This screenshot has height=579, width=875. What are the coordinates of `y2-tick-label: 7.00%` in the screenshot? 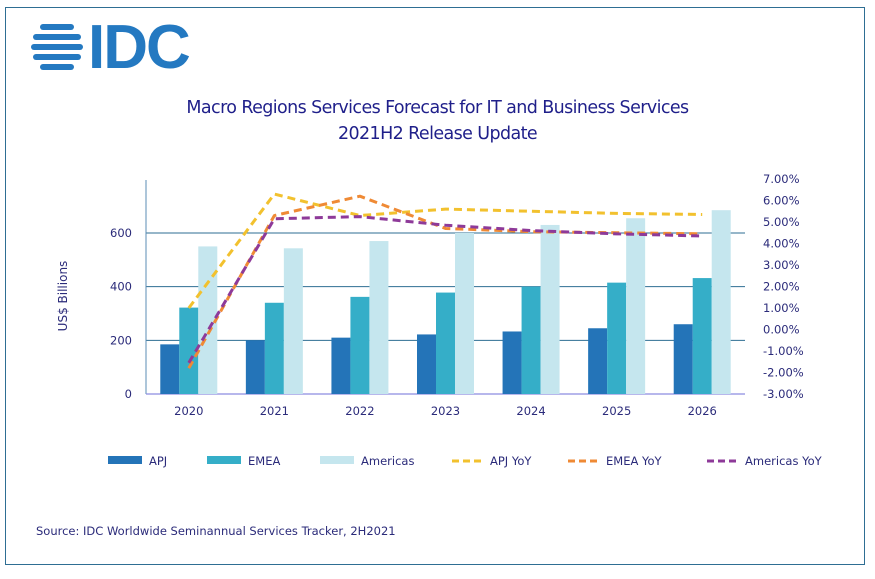 It's located at (781, 179).